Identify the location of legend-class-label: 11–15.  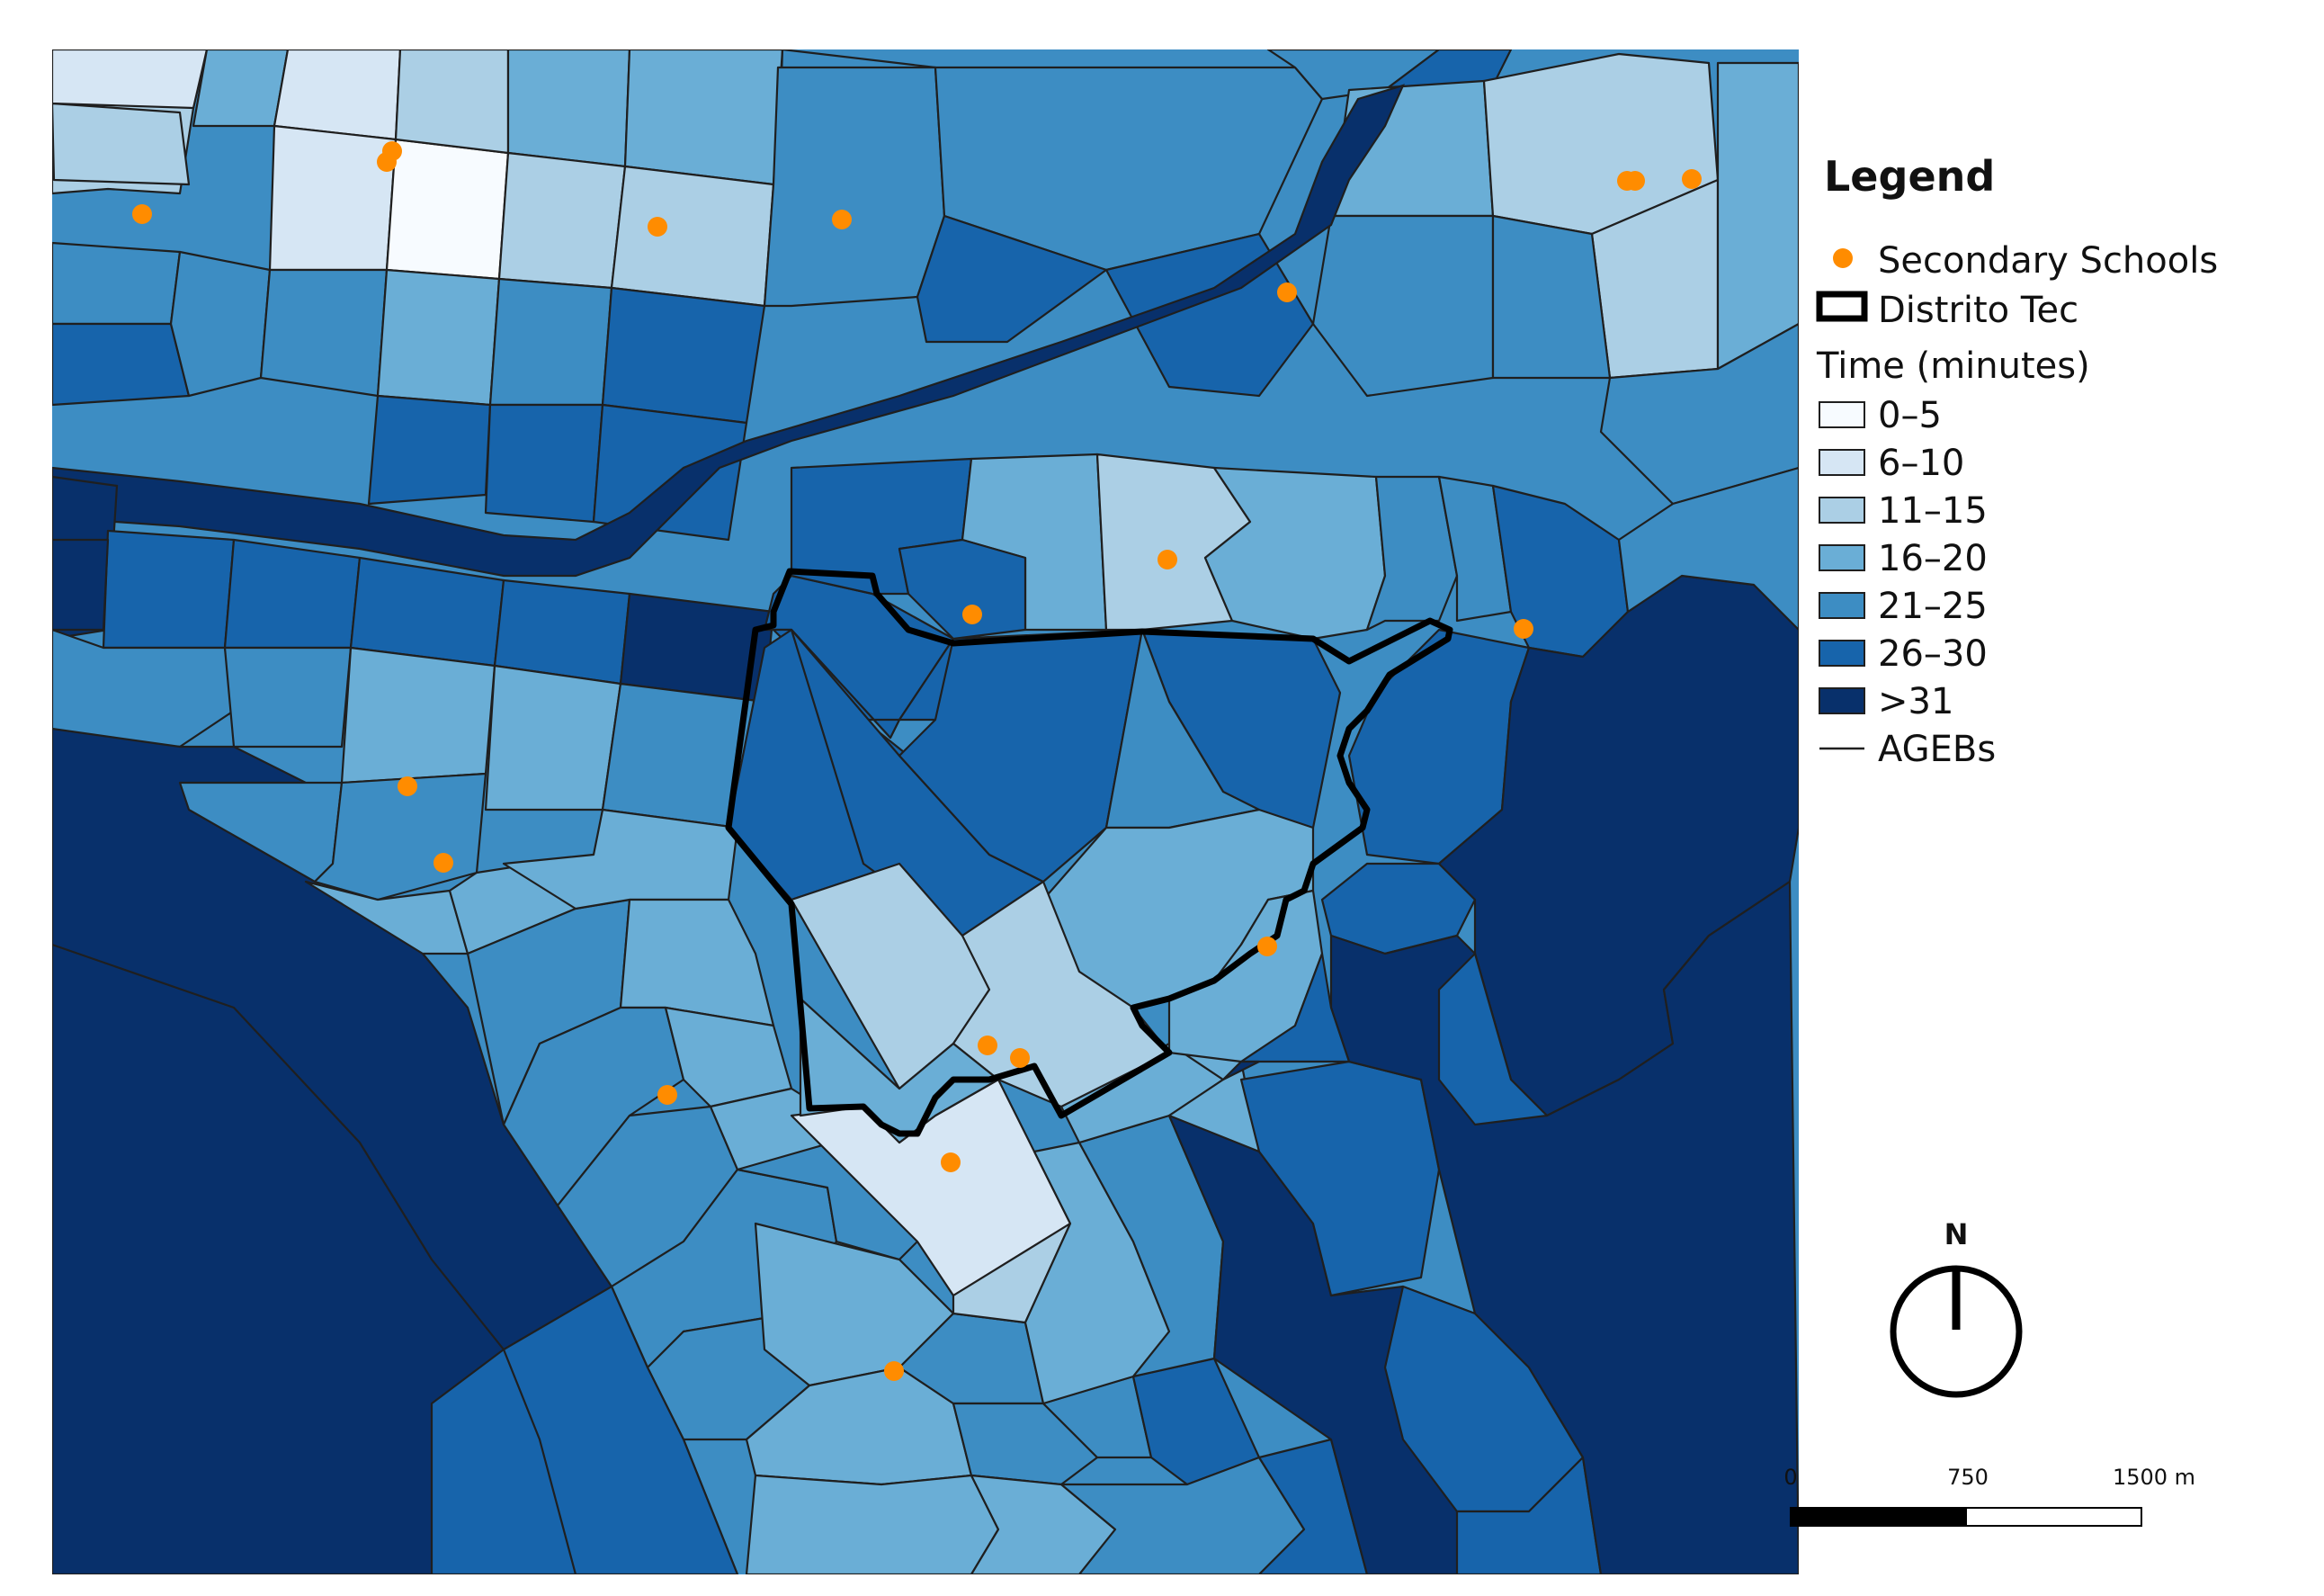
(1933, 511).